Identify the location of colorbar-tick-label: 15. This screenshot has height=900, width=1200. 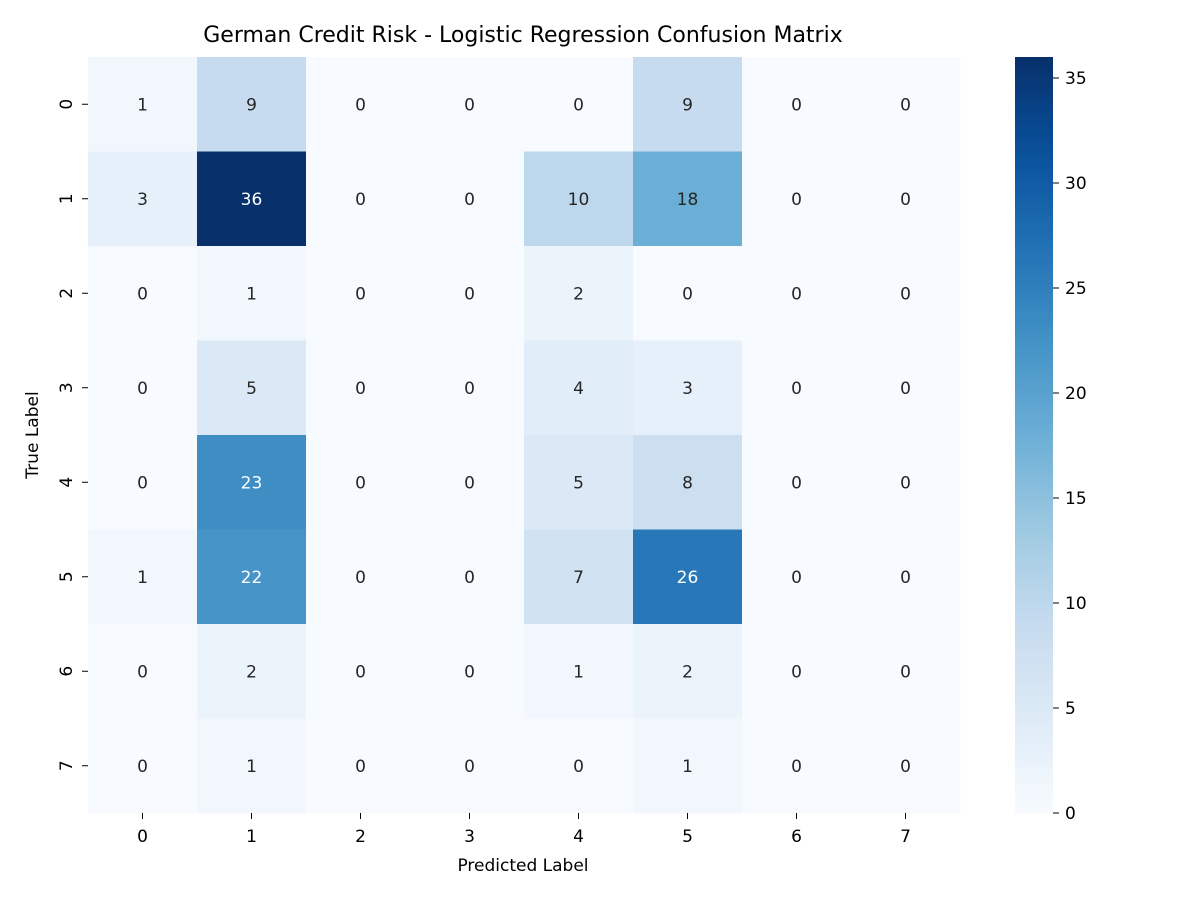
(1076, 499).